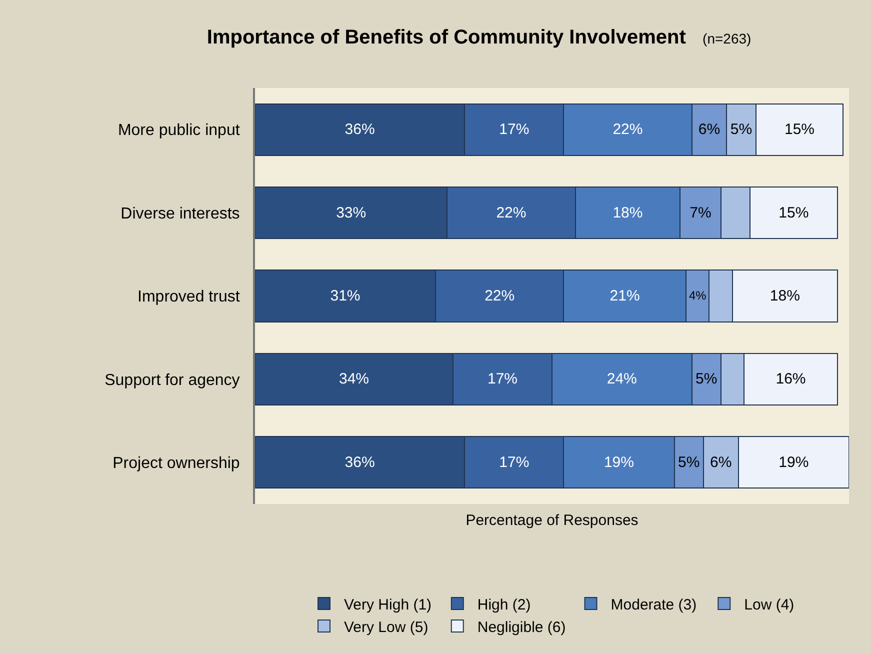 Image resolution: width=871 pixels, height=654 pixels. Describe the element at coordinates (180, 213) in the screenshot. I see `y-tick-label: Diverse interests` at that location.